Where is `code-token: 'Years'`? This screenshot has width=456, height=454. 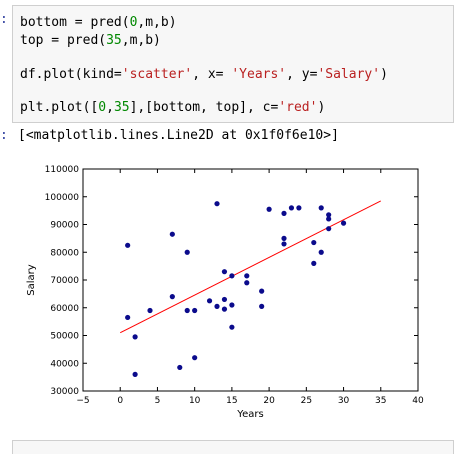 code-token: 'Years' is located at coordinates (259, 74).